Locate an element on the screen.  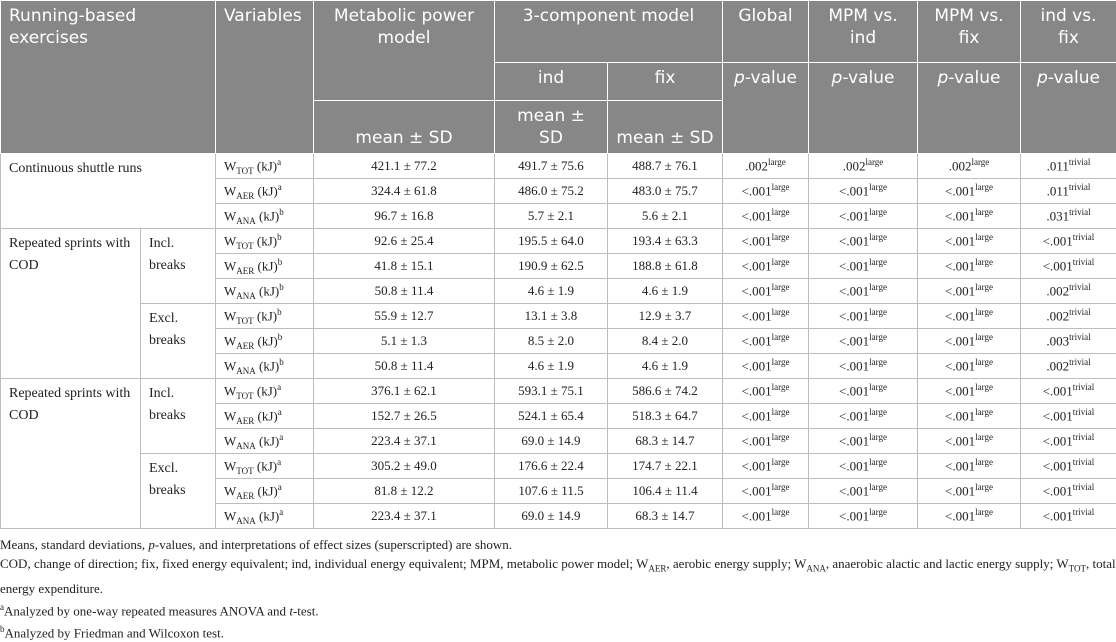
value-cell: 190.9 ± 62.5 is located at coordinates (551, 266).